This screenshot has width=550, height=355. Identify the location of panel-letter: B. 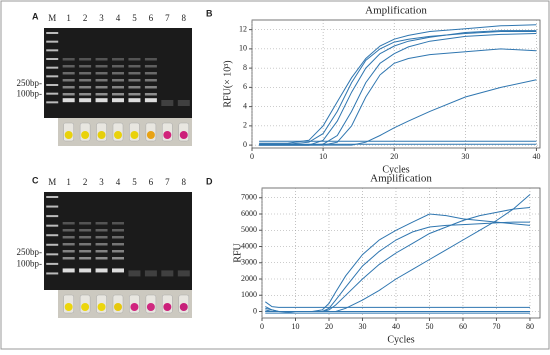
(209, 13).